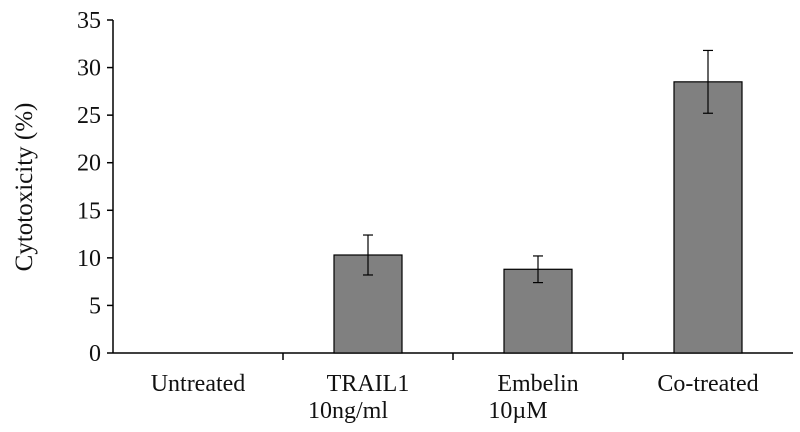 This screenshot has height=432, width=800. I want to click on x-tick-label: Embelin, so click(537, 384).